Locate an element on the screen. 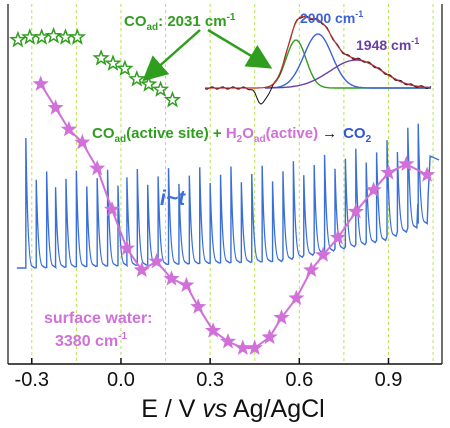 The image size is (450, 428). co-label: COad: 2031 cm-1 is located at coordinates (180, 22).